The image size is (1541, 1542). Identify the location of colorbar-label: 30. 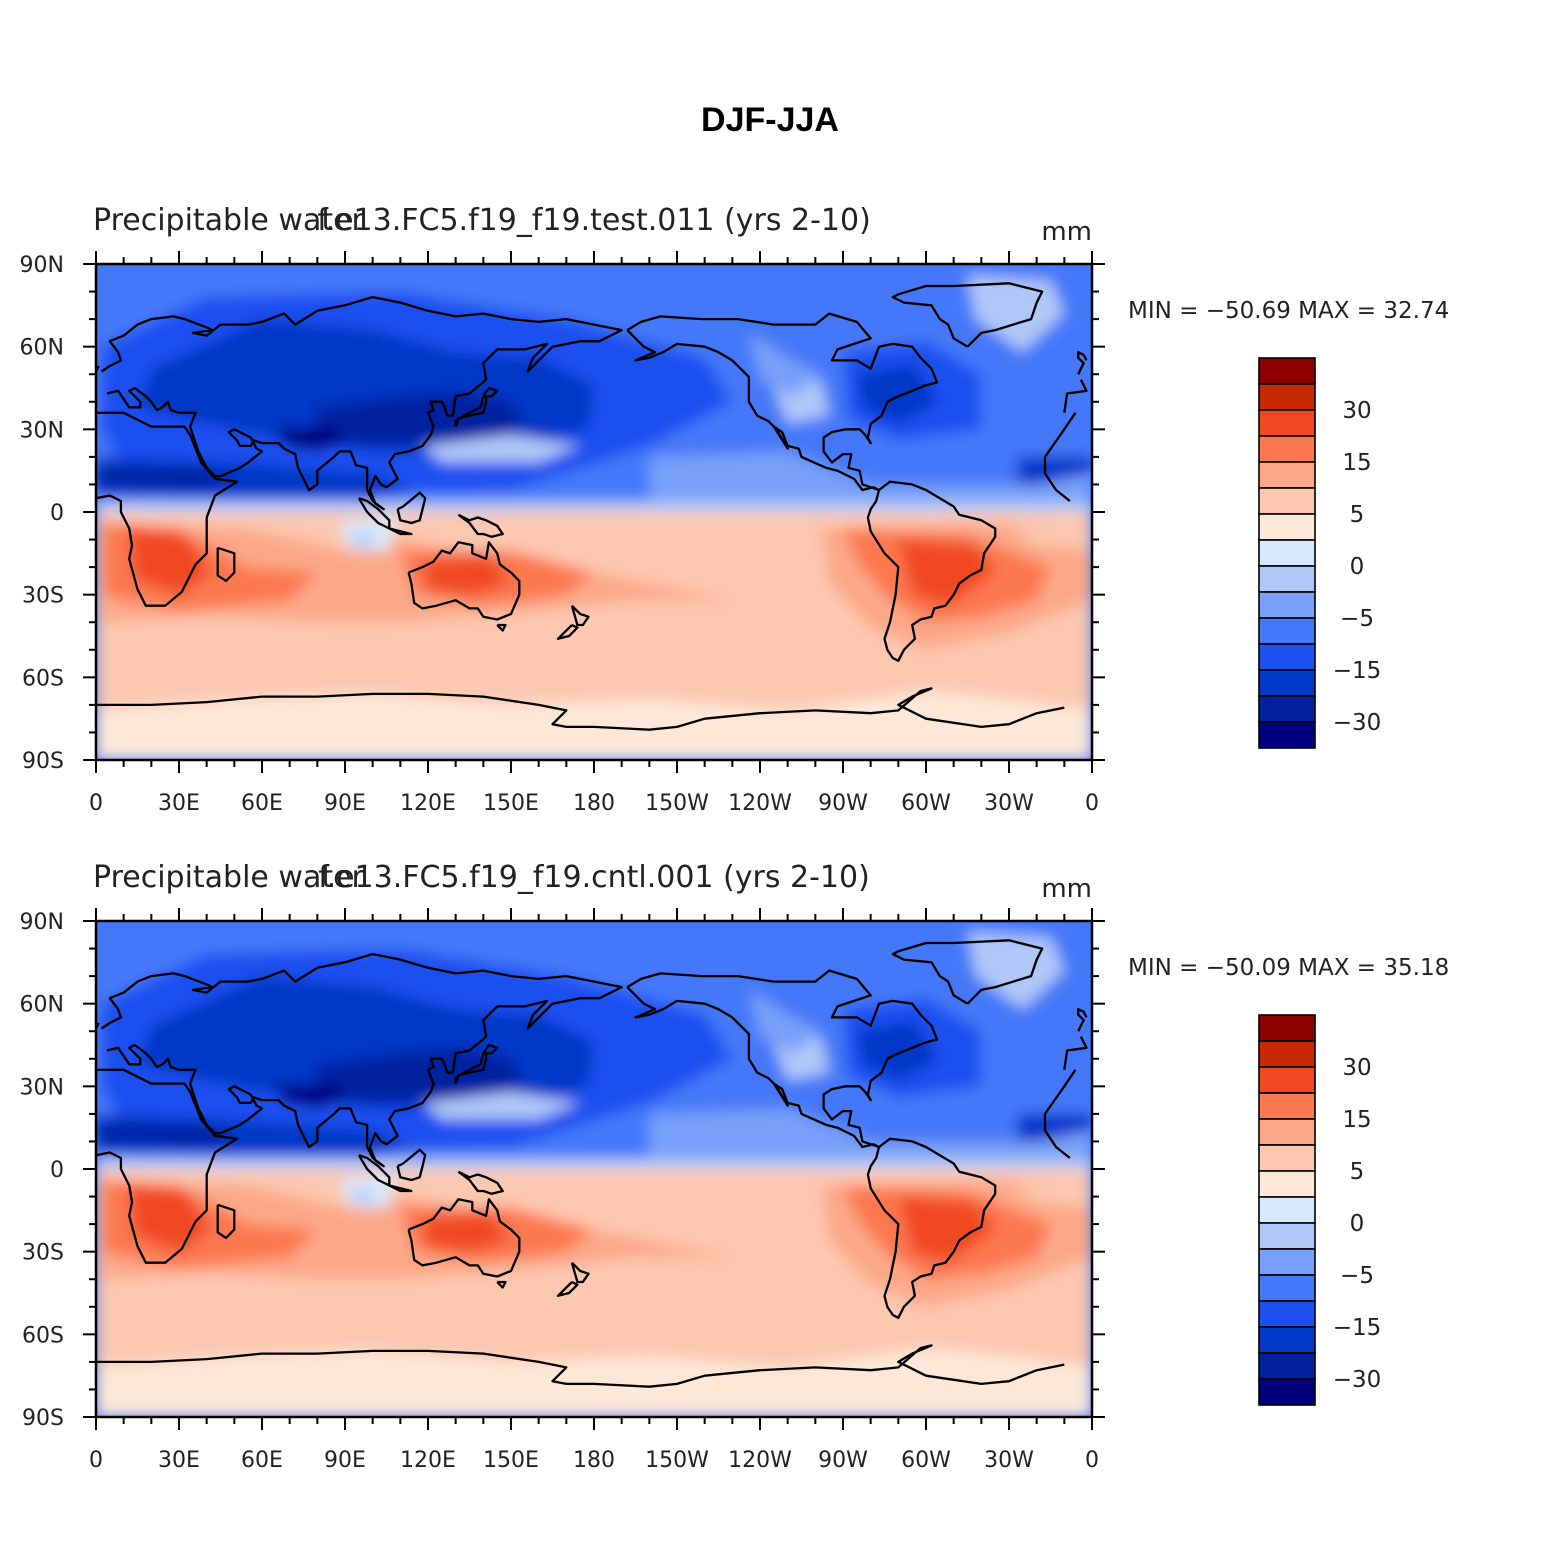
(1356, 411).